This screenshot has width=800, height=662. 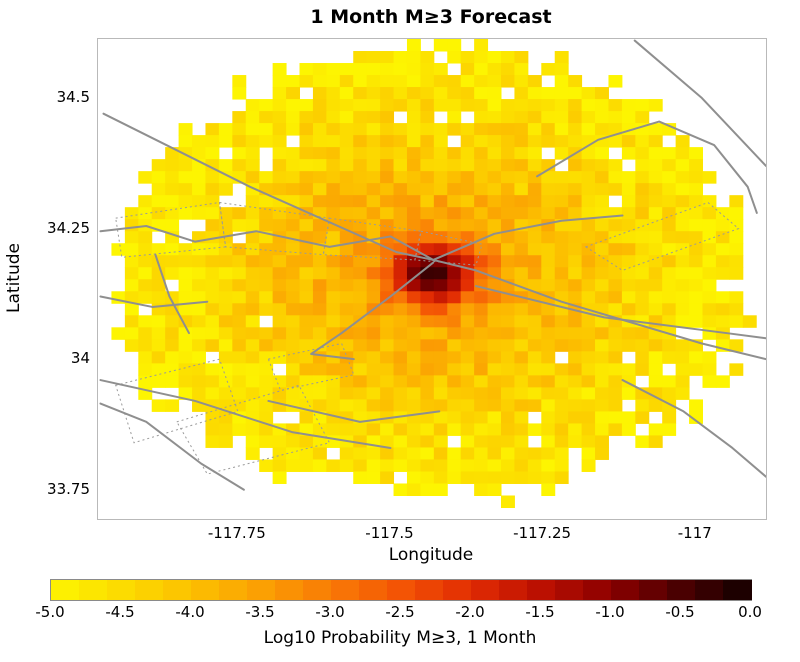 I want to click on x-tick-label: -117.25, so click(x=542, y=533).